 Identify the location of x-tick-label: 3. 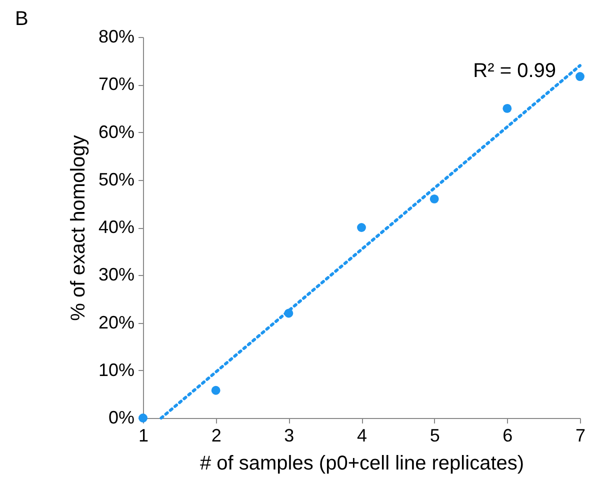
(289, 436).